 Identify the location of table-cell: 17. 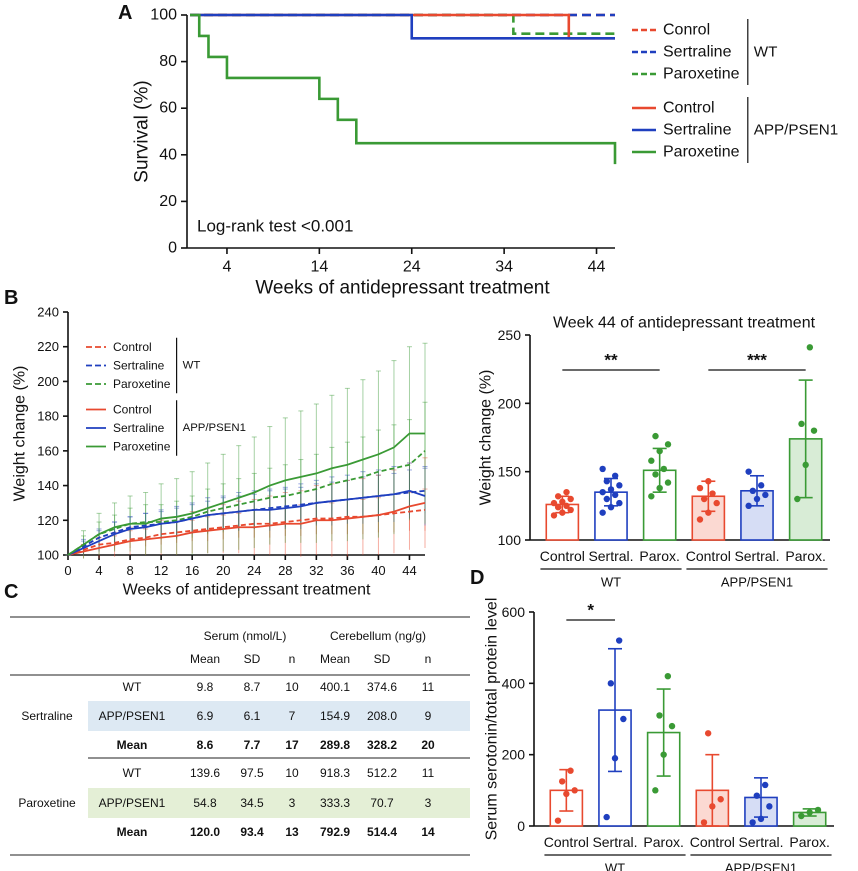
(292, 745).